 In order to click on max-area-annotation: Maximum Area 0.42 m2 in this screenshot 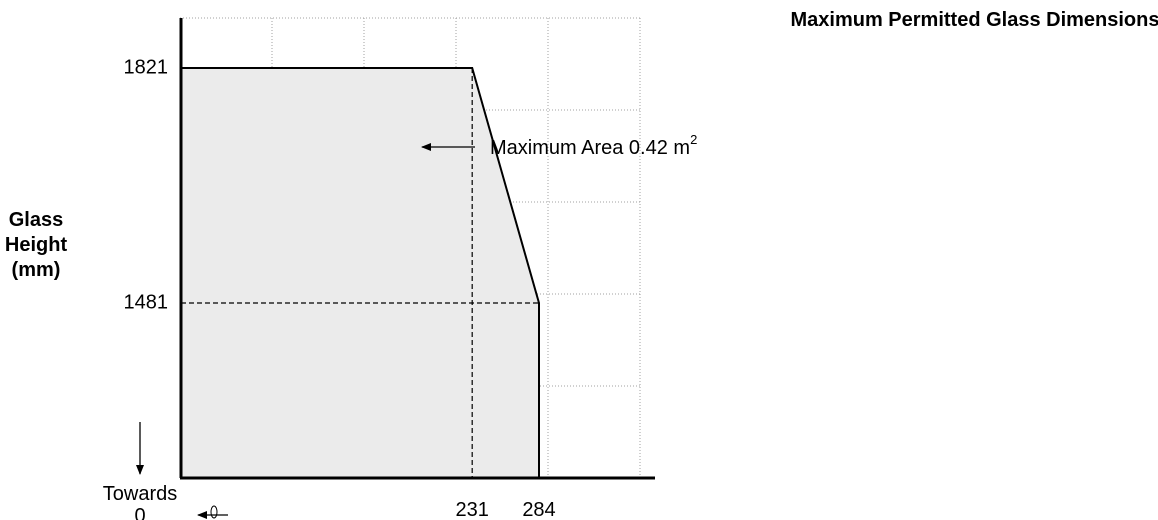, I will do `click(593, 145)`.